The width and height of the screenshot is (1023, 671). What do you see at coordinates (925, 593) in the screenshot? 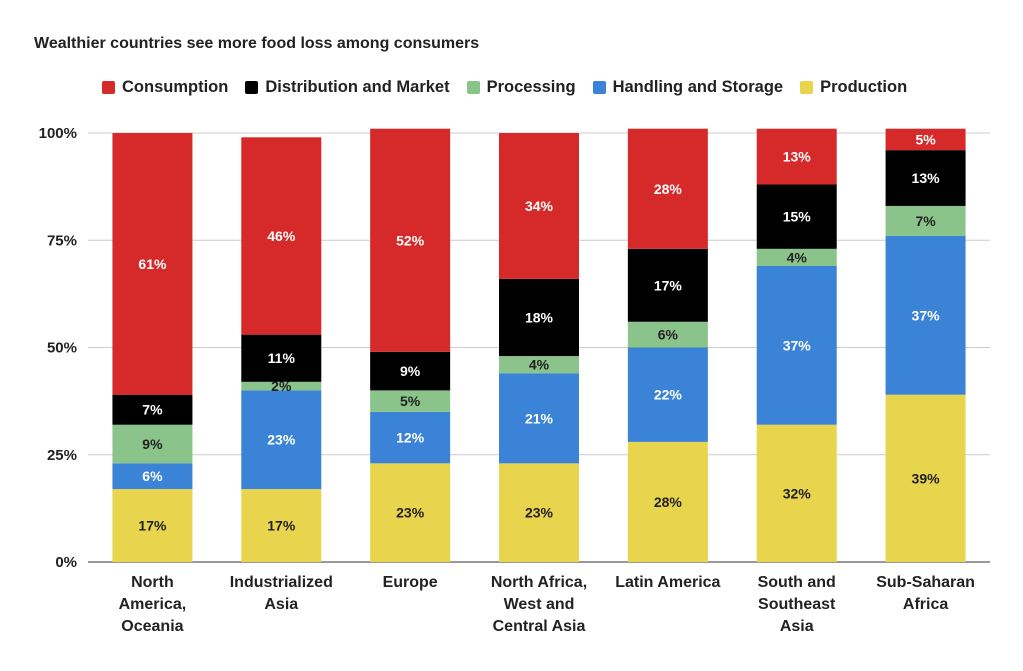
I see `x-category-label: Sub-Saharan Africa` at bounding box center [925, 593].